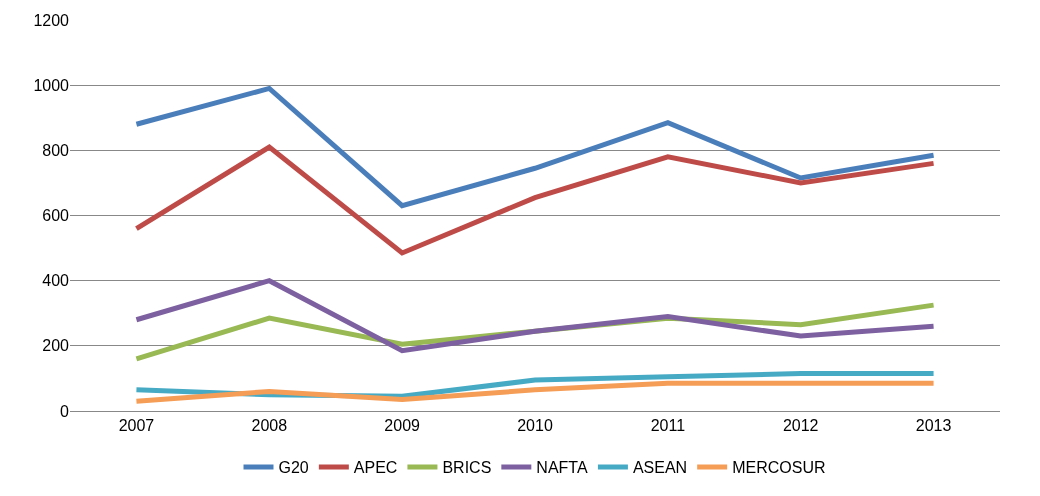 The image size is (1040, 496). What do you see at coordinates (65, 411) in the screenshot?
I see `y-tick-label: 0` at bounding box center [65, 411].